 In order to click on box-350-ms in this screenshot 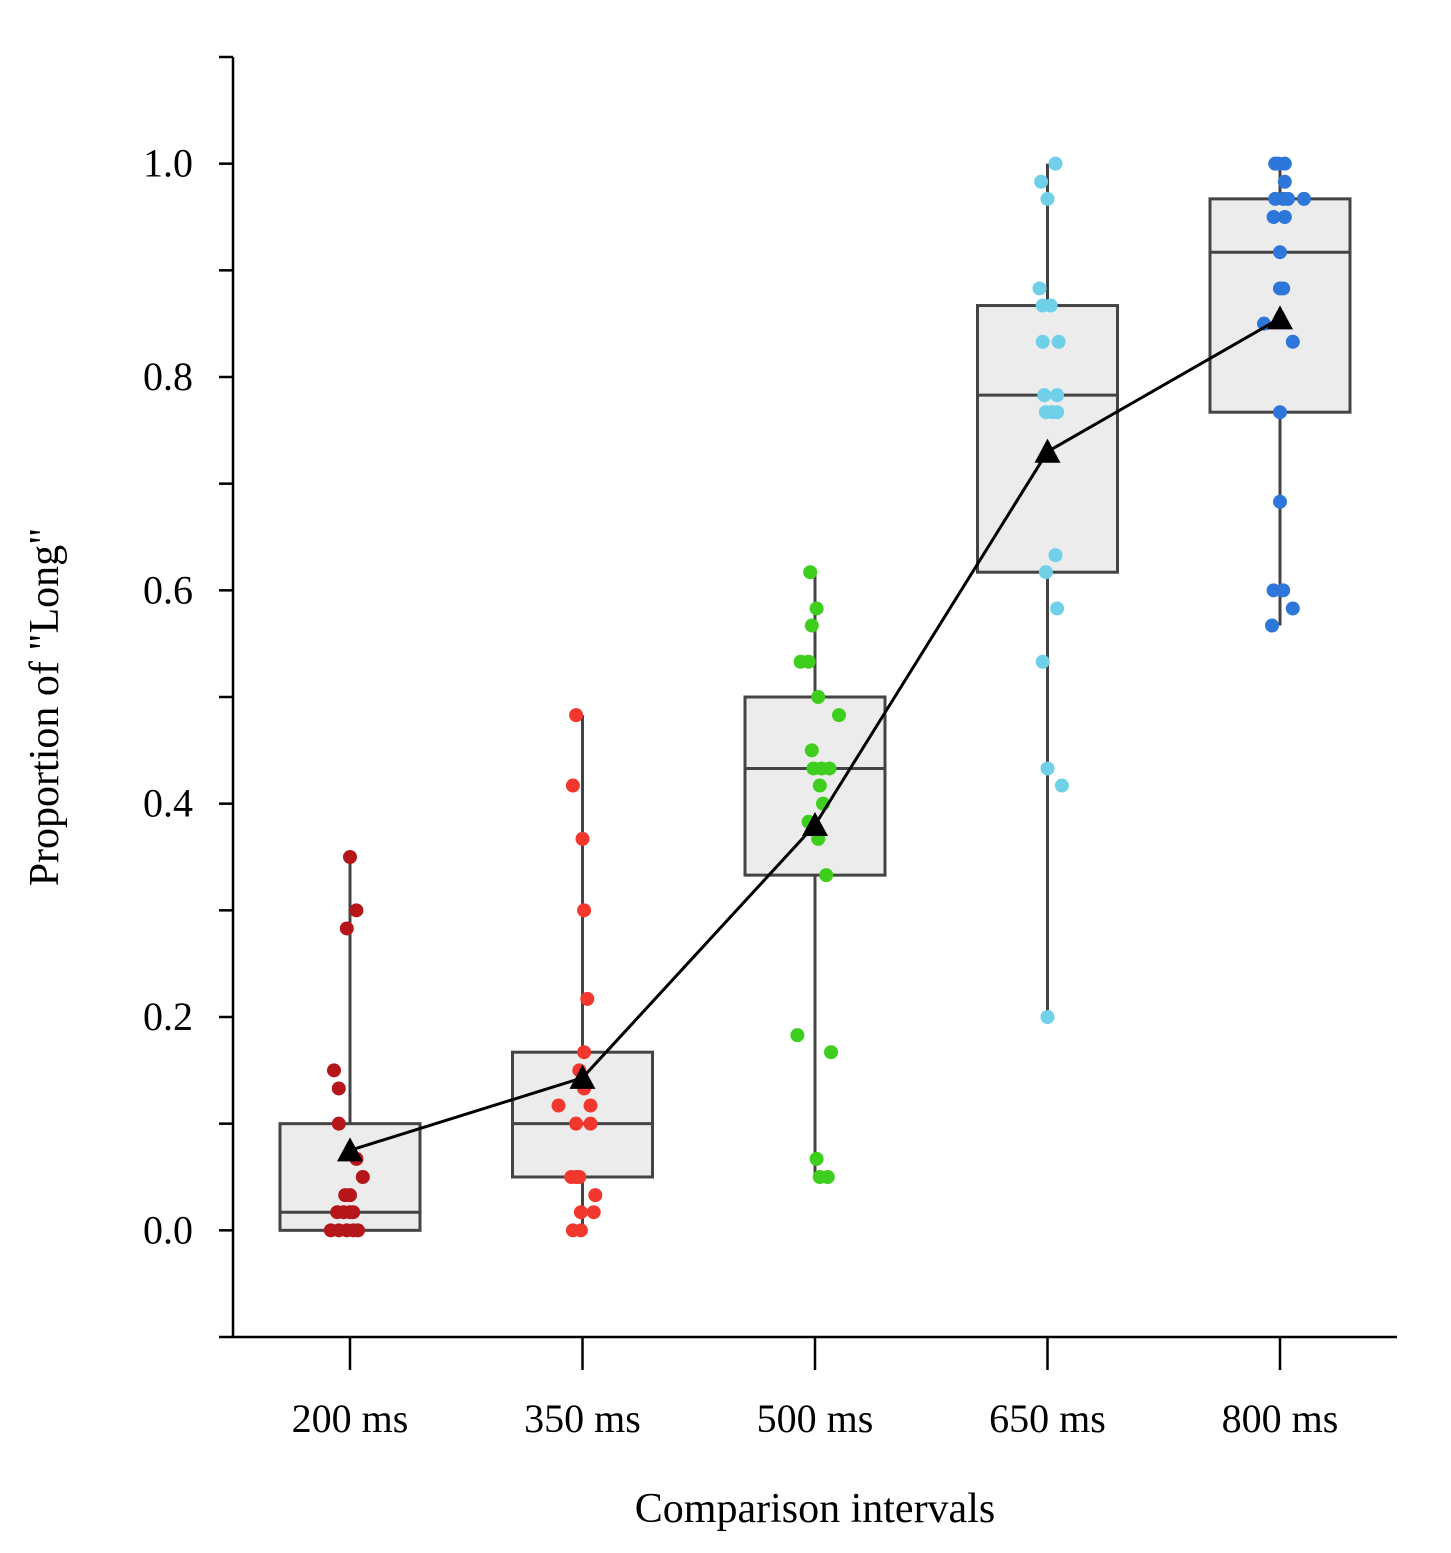, I will do `click(582, 973)`.